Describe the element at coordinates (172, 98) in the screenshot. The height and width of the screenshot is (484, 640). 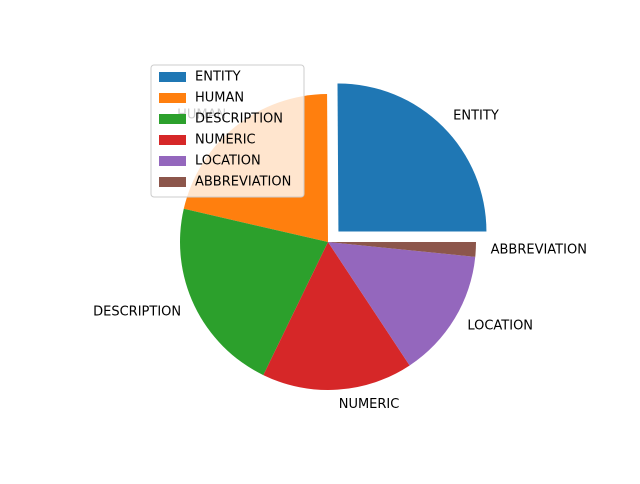
I see `legend-swatch-human` at that location.